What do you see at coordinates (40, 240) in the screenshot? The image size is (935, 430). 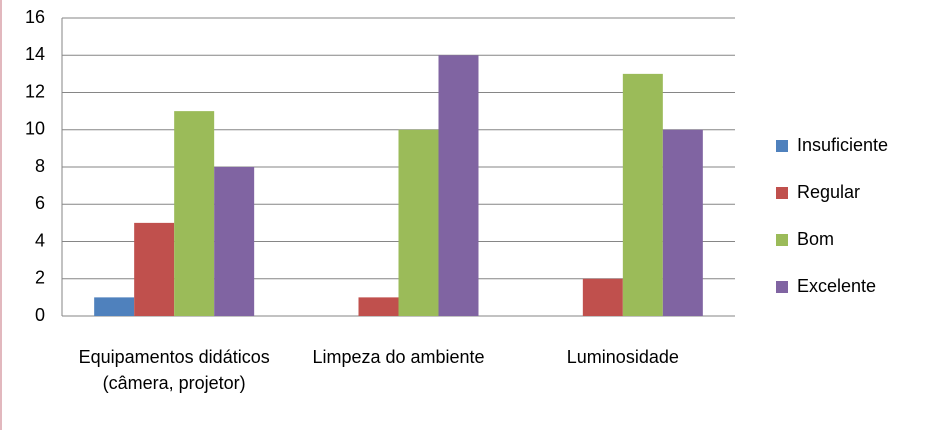 I see `y-tick-label: 4` at bounding box center [40, 240].